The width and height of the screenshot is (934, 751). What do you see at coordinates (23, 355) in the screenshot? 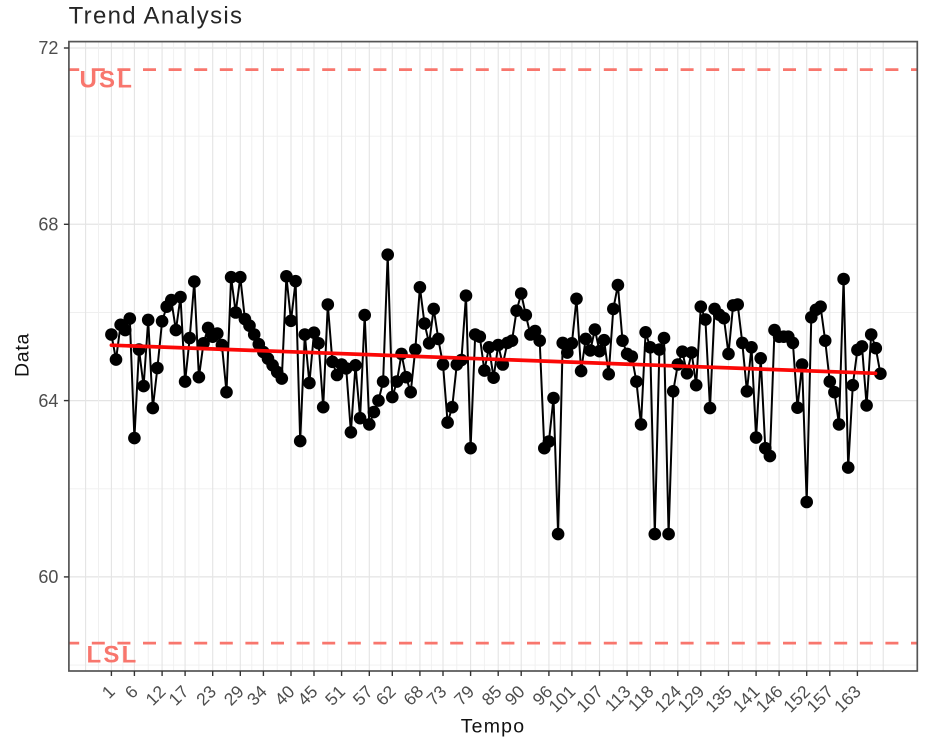
I see `svg-text: Data` at bounding box center [23, 355].